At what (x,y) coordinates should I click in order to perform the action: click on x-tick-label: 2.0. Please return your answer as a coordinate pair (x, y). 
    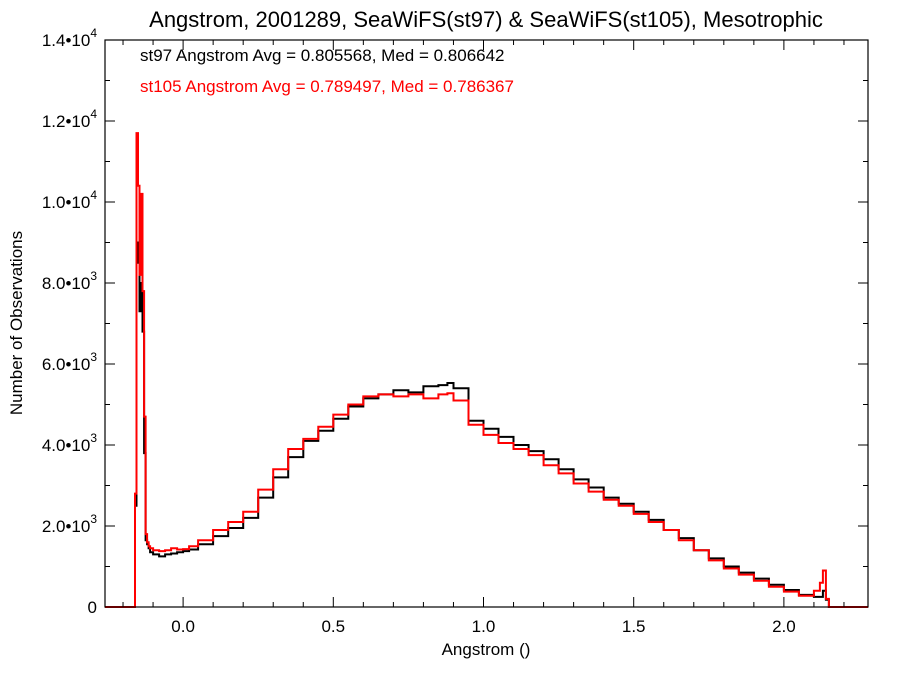
    Looking at the image, I should click on (784, 626).